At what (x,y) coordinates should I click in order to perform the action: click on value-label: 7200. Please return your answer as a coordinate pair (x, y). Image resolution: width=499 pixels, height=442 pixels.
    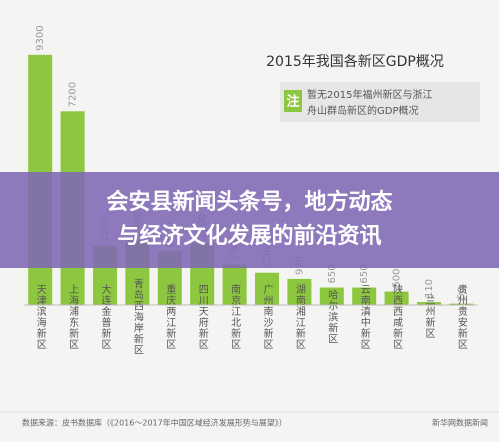
    Looking at the image, I should click on (73, 94).